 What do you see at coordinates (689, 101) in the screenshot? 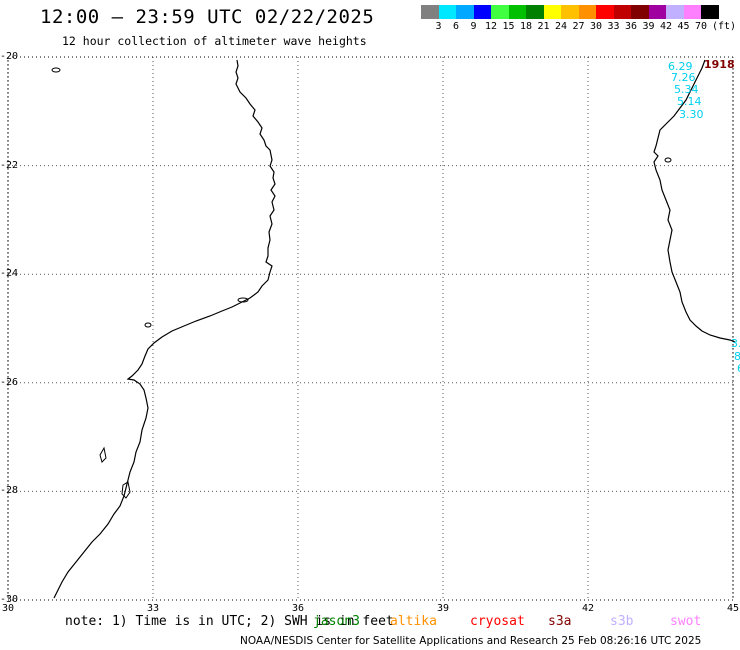
I see `wave-height-label: 5.14` at bounding box center [689, 101].